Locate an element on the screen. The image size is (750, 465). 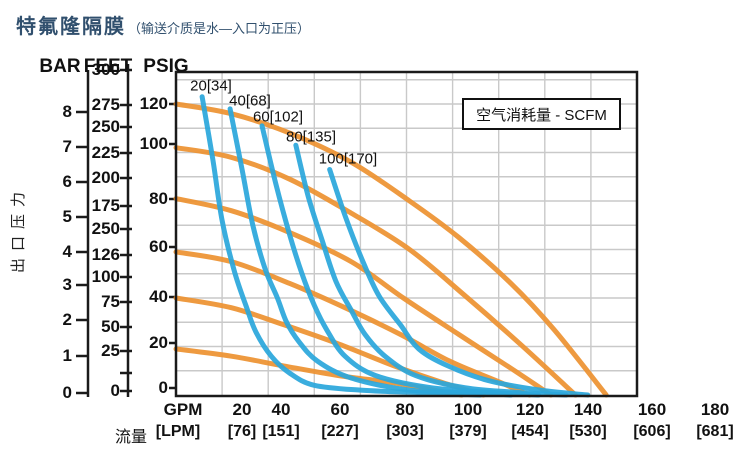
feet-tick-label: 126 is located at coordinates (105, 254).